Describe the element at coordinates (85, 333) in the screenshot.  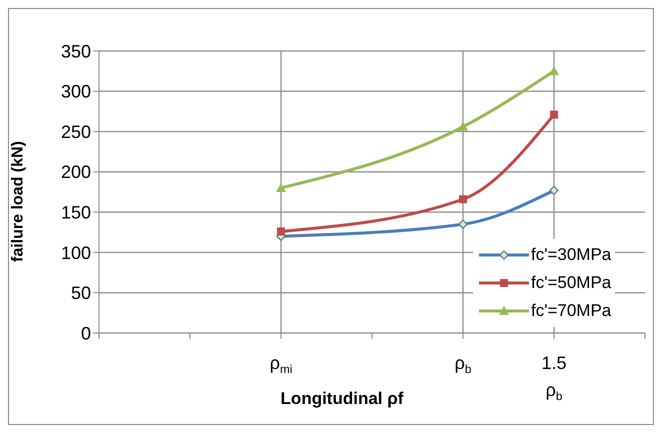
I see `y-tick-label: 0` at that location.